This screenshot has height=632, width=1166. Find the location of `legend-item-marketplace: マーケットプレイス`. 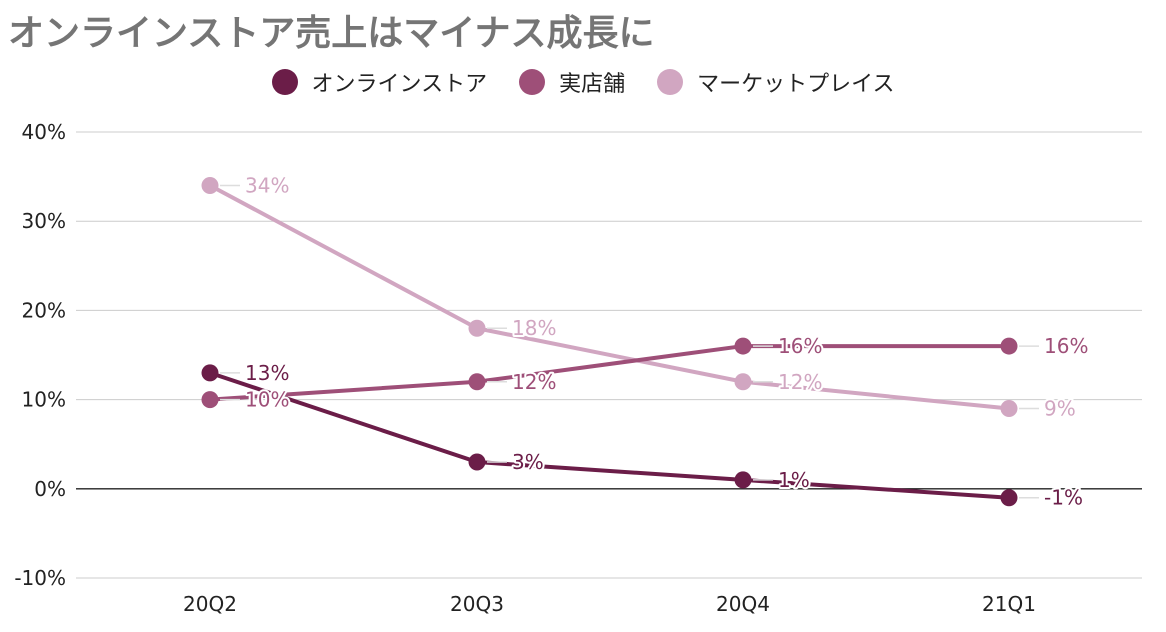

legend-item-marketplace: マーケットプレイス is located at coordinates (775, 82).